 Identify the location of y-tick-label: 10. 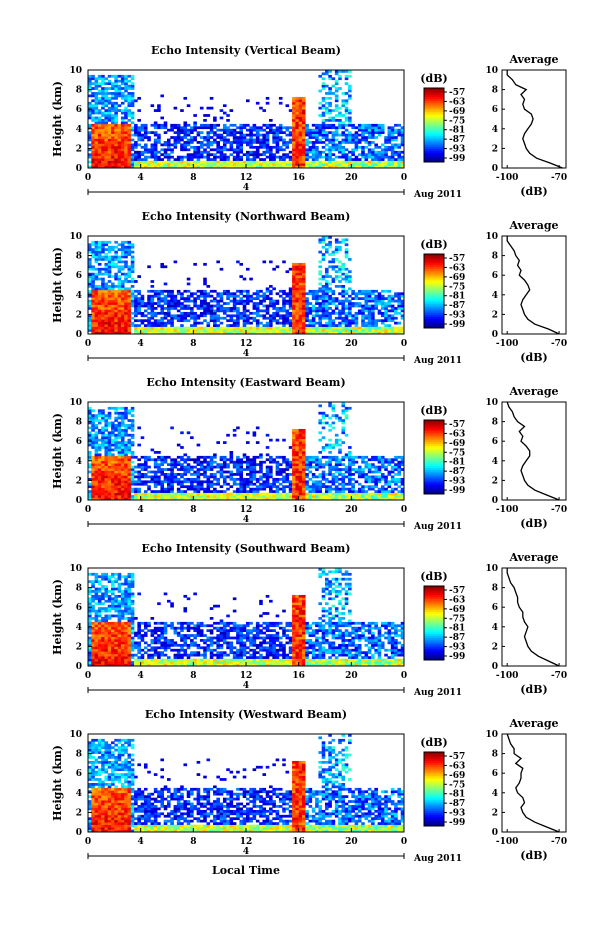
(75, 71).